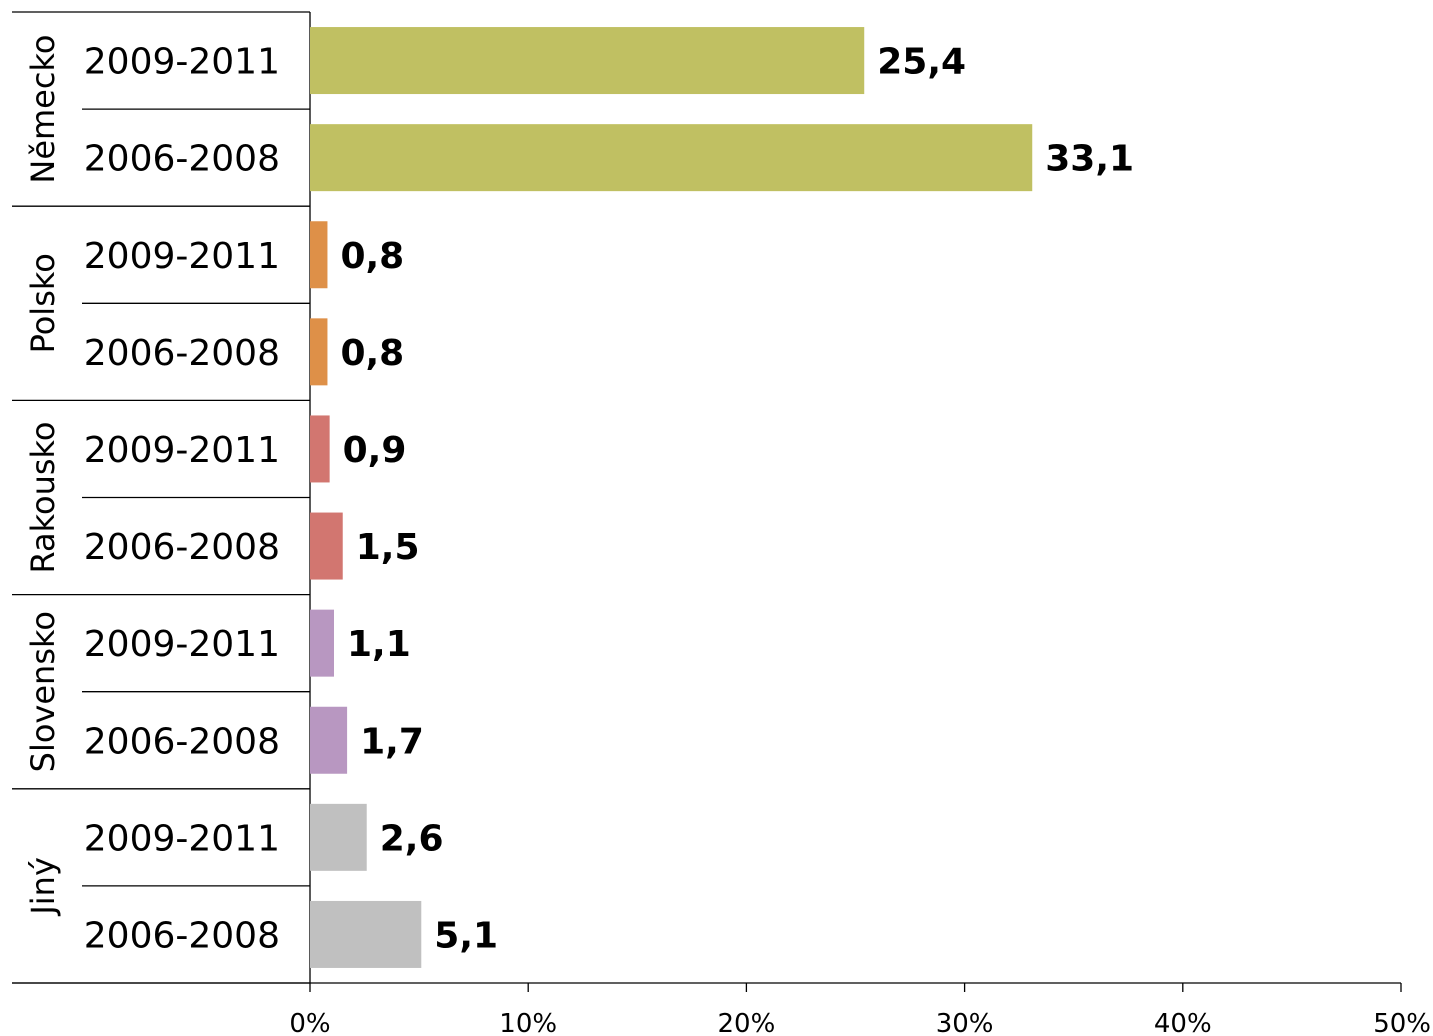 The image size is (1433, 1036). Describe the element at coordinates (1402, 1022) in the screenshot. I see `x-tick-label: 50%` at that location.